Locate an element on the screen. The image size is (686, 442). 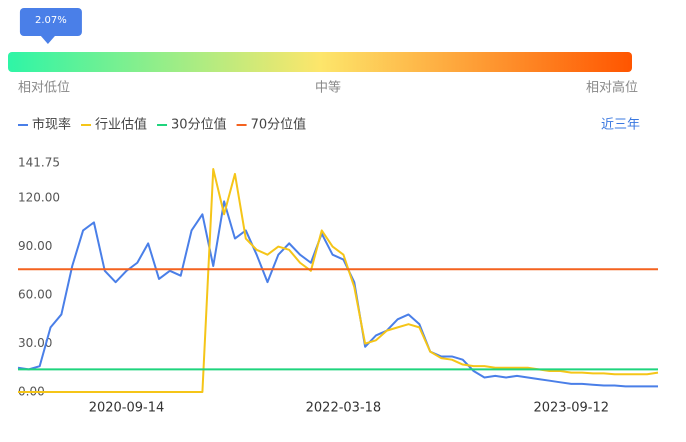
legend-label: 30分位值 is located at coordinates (199, 125).